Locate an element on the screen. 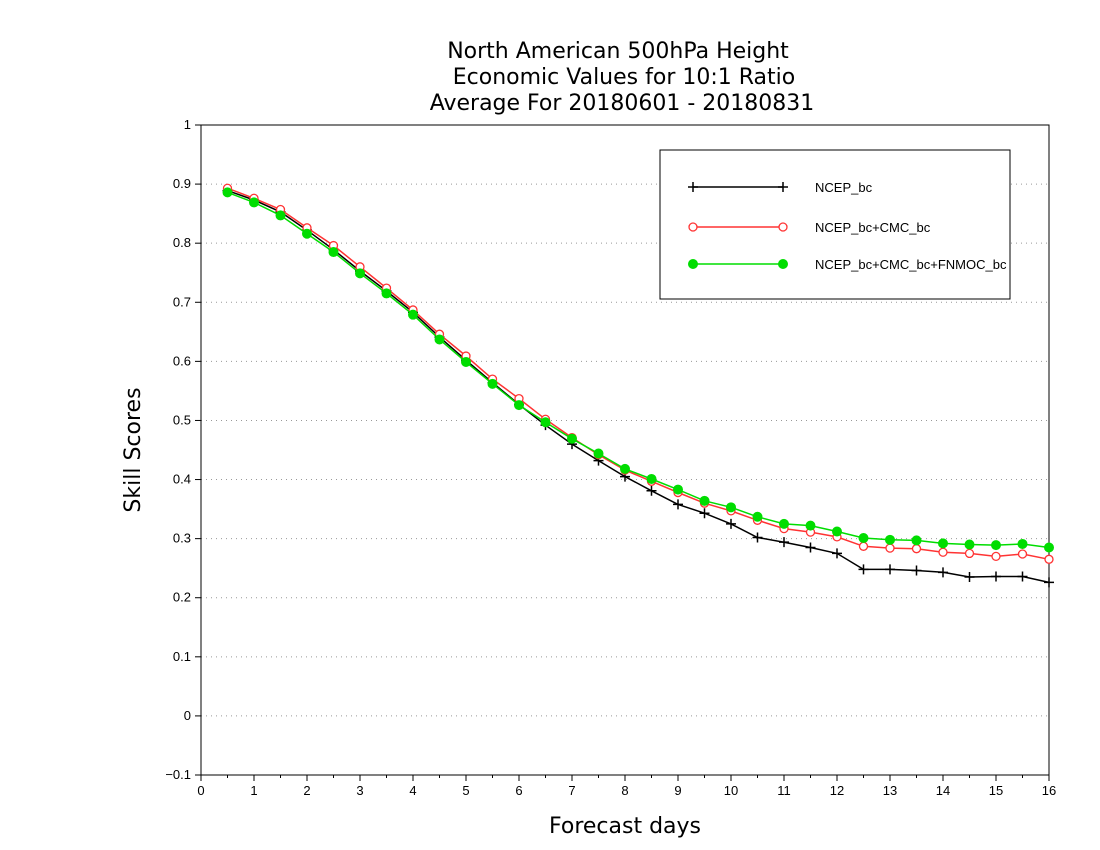 The height and width of the screenshot is (850, 1100). y-axis: −0.1 0 0.1 0.2 0.3 0.4 0.5 0.6 0.7 0.8 0.9 1 is located at coordinates (183, 449).